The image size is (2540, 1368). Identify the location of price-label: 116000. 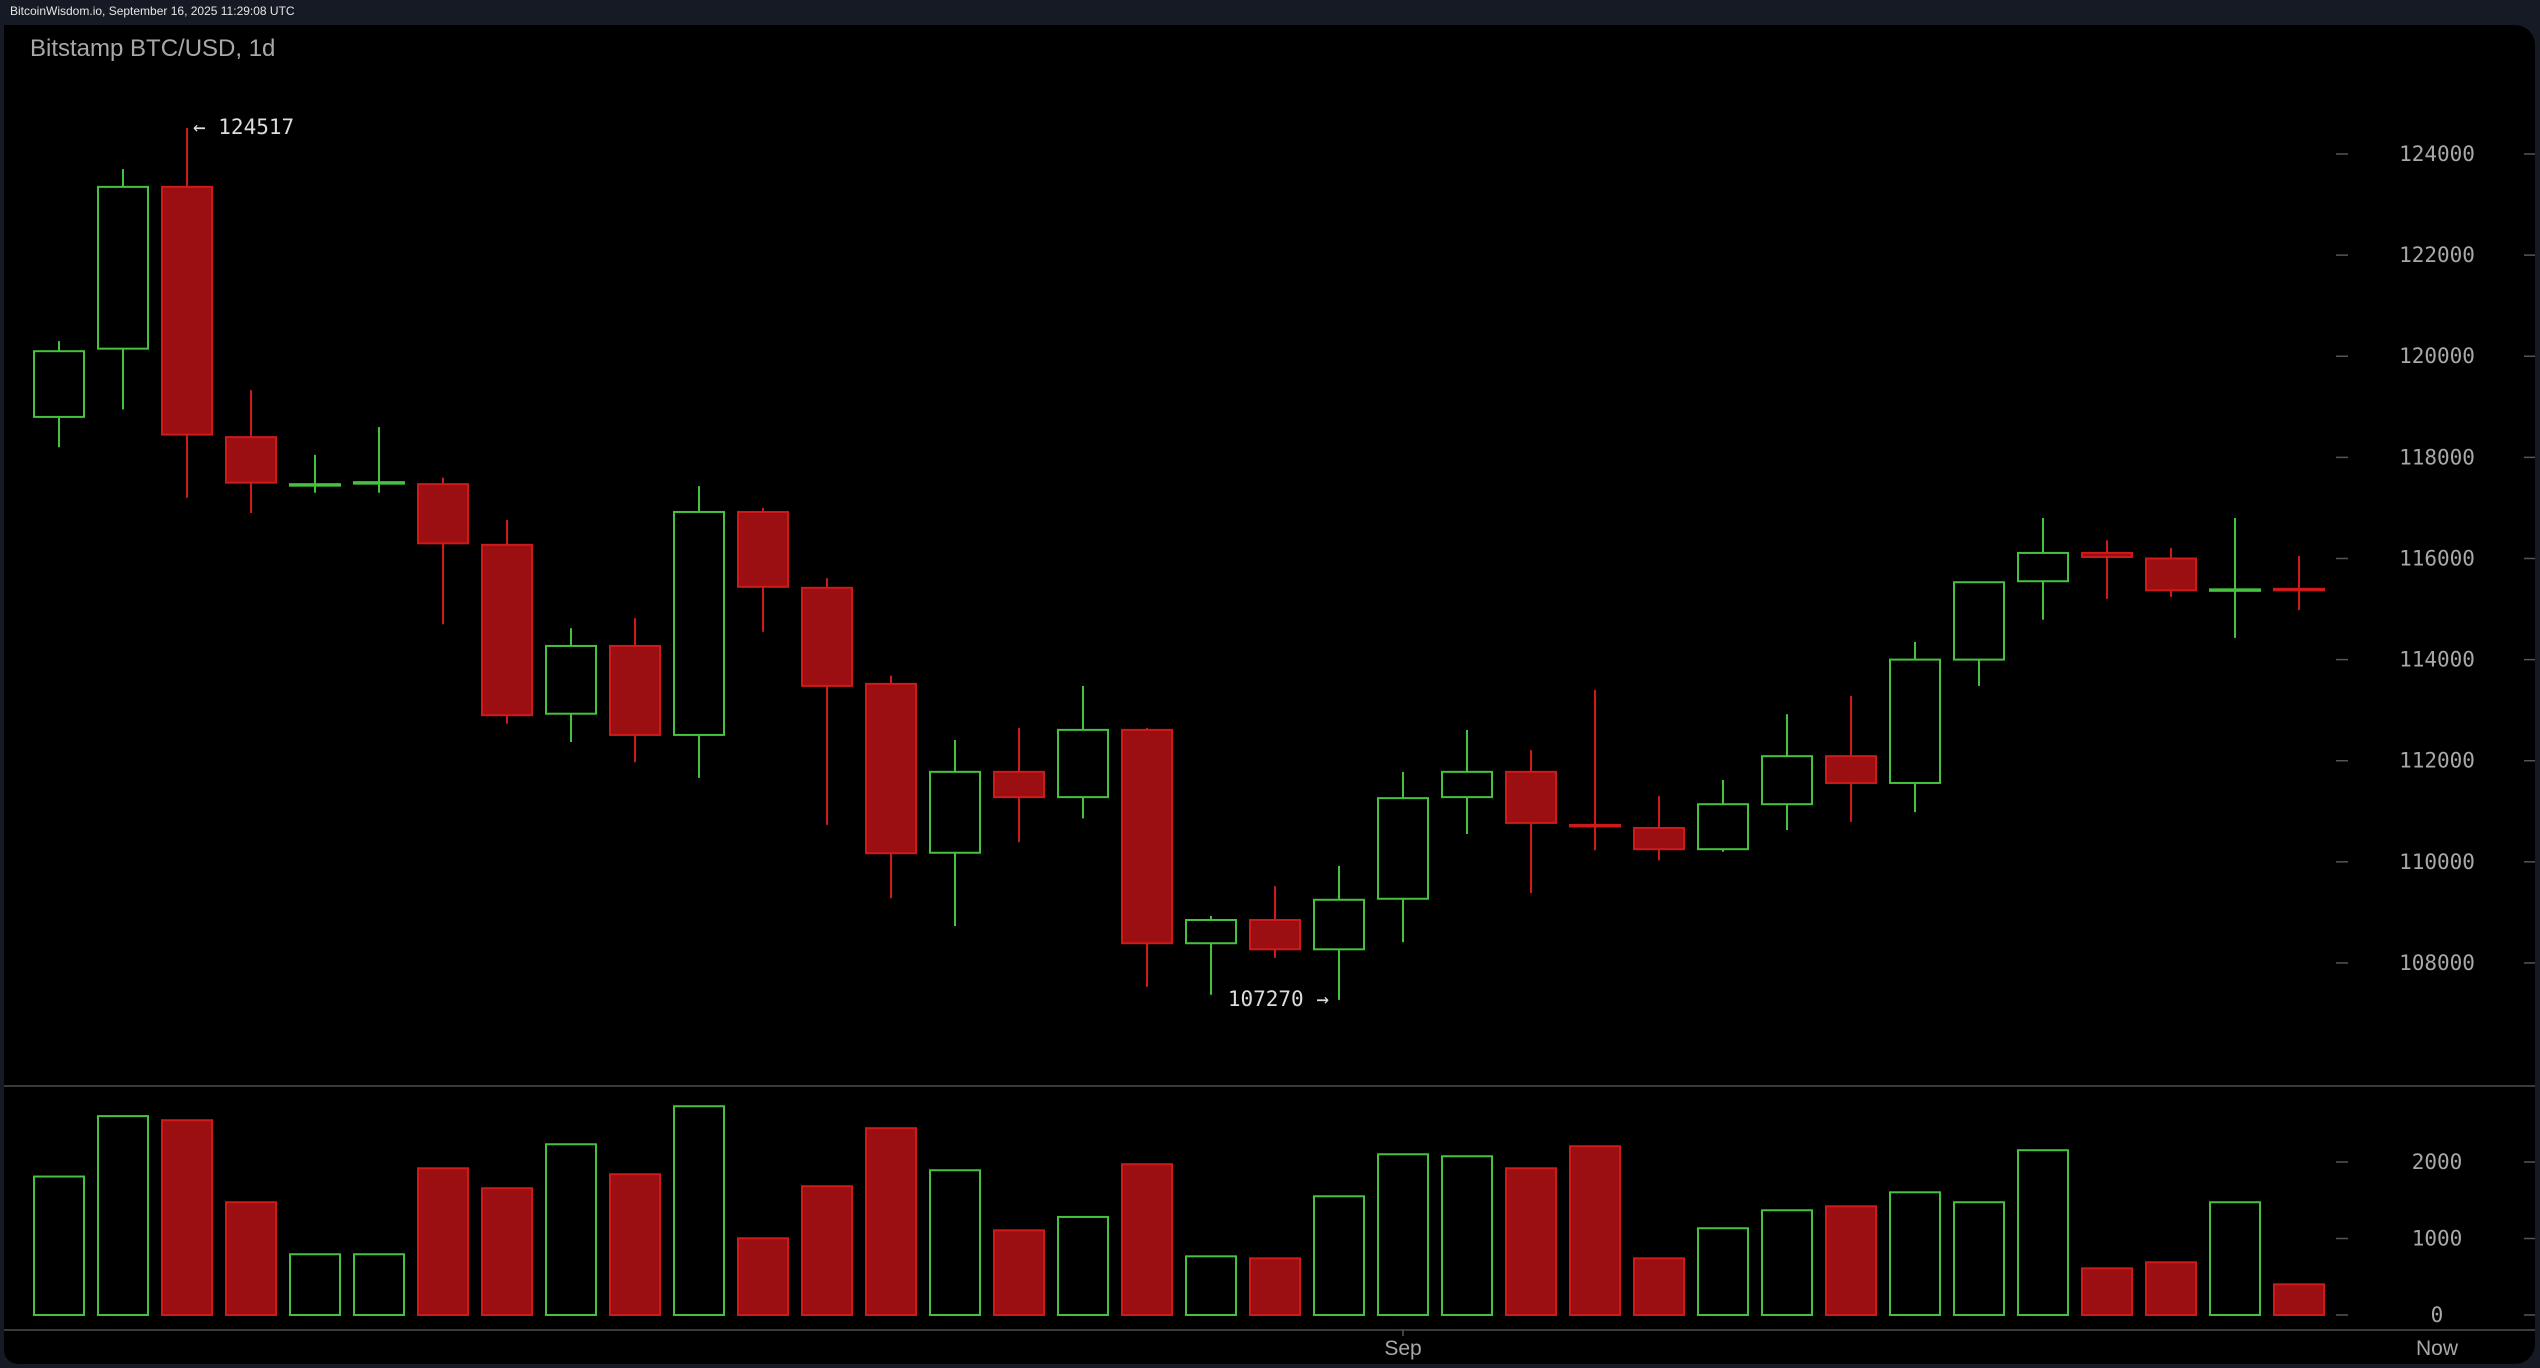
(2437, 558).